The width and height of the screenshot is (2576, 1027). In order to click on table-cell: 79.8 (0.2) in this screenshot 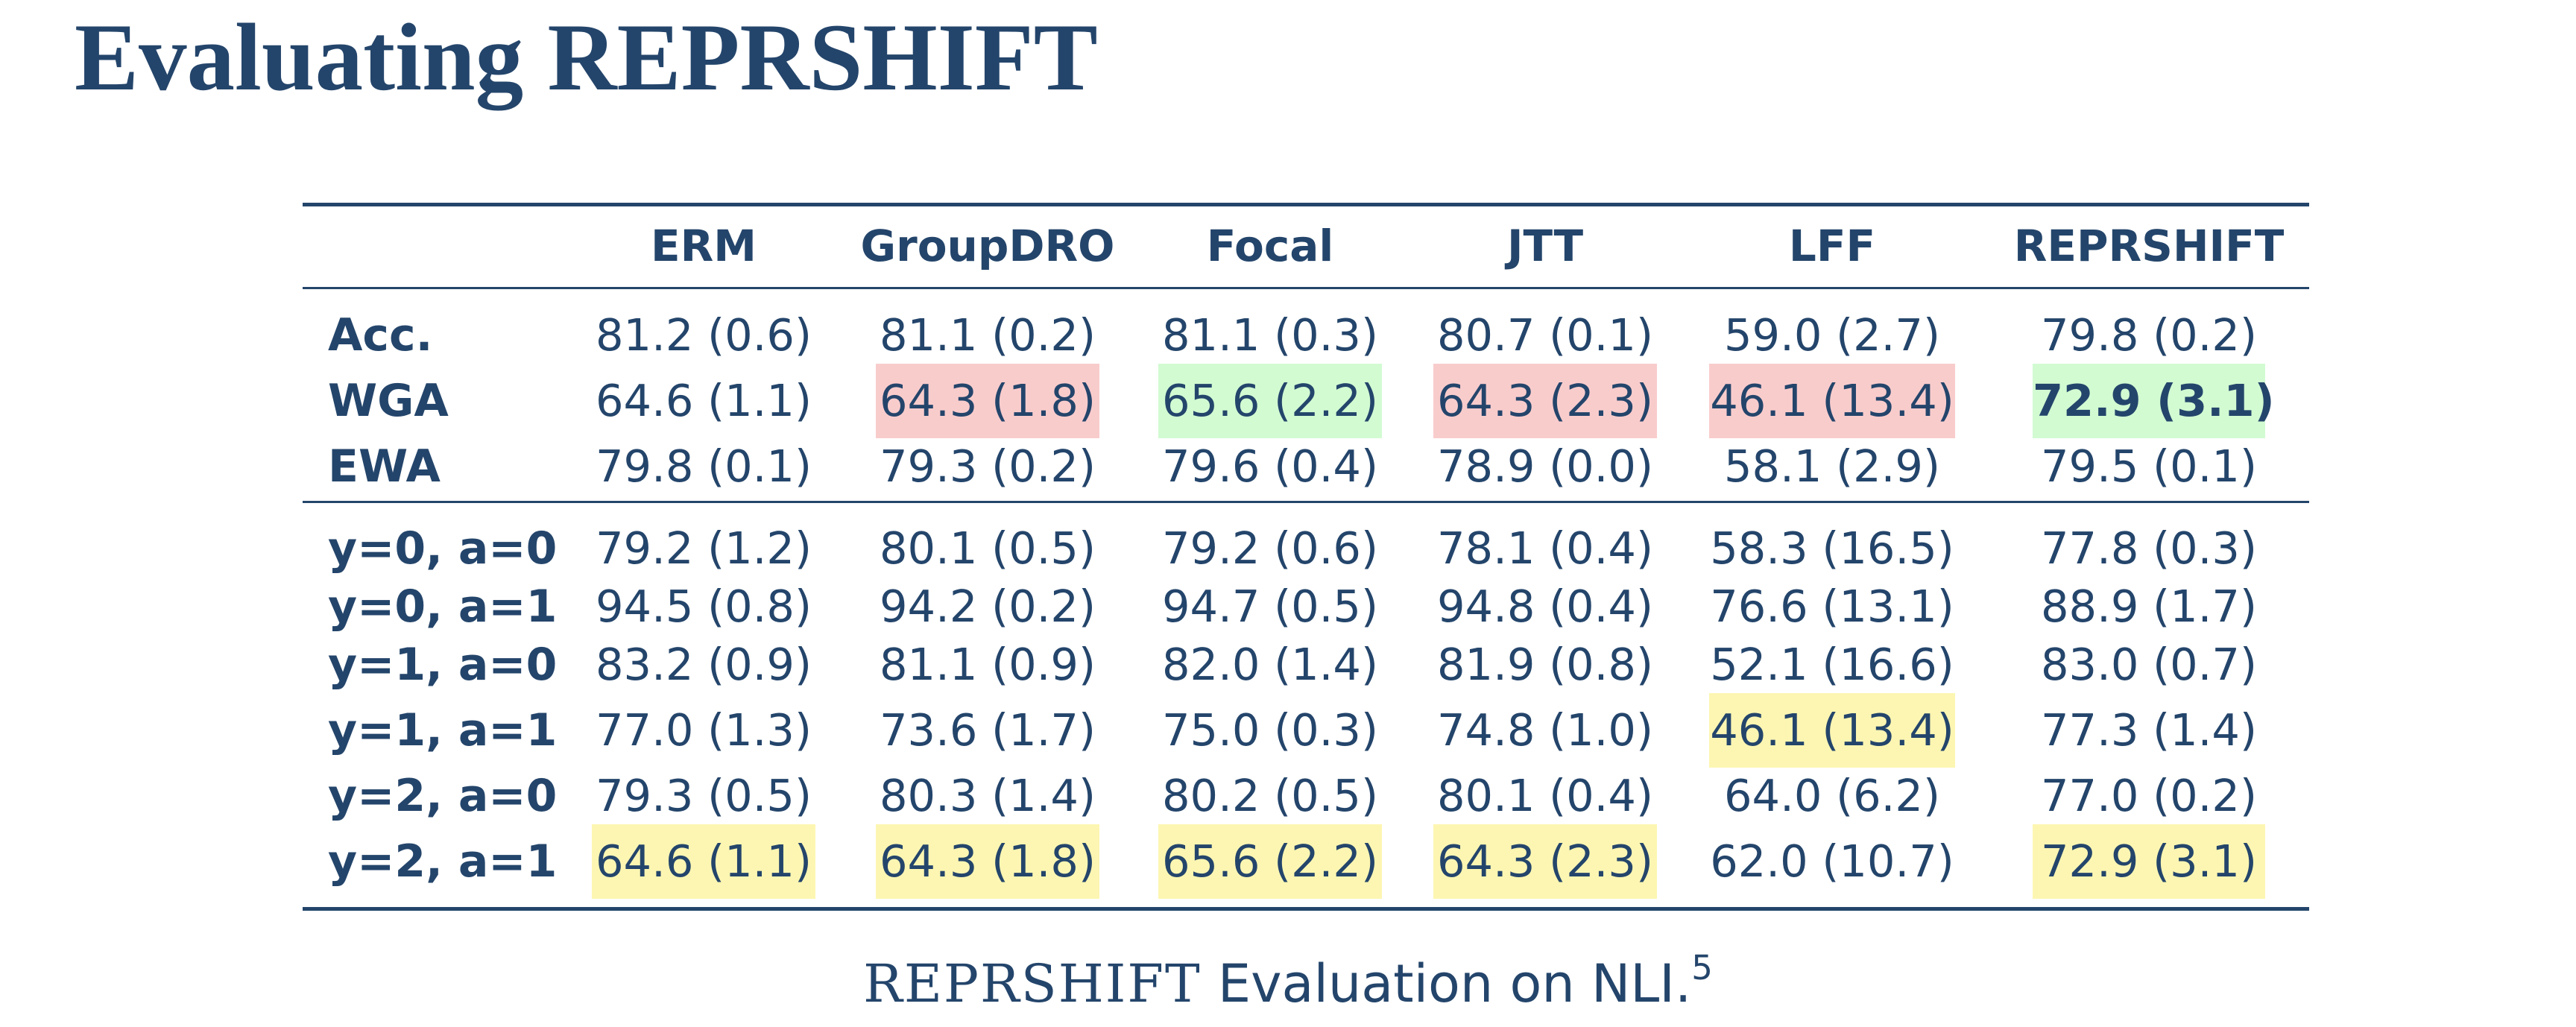, I will do `click(2149, 335)`.